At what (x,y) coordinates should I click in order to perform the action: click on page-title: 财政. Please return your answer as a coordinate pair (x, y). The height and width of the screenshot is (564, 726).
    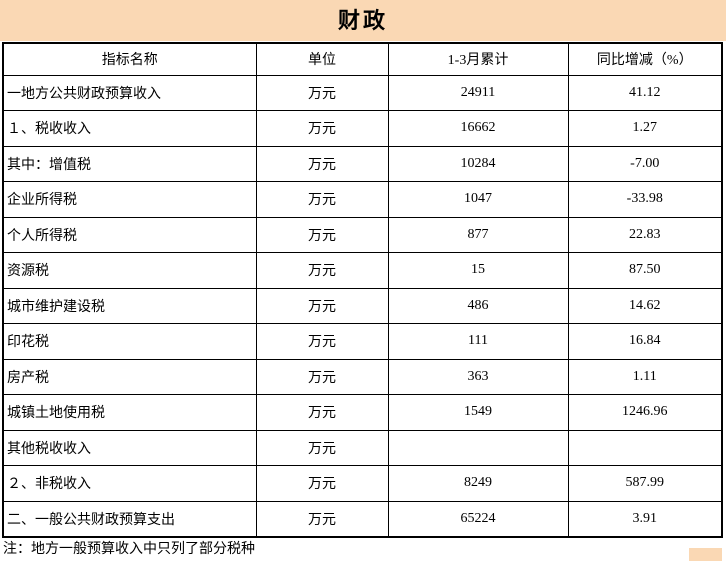
    Looking at the image, I should click on (362, 20).